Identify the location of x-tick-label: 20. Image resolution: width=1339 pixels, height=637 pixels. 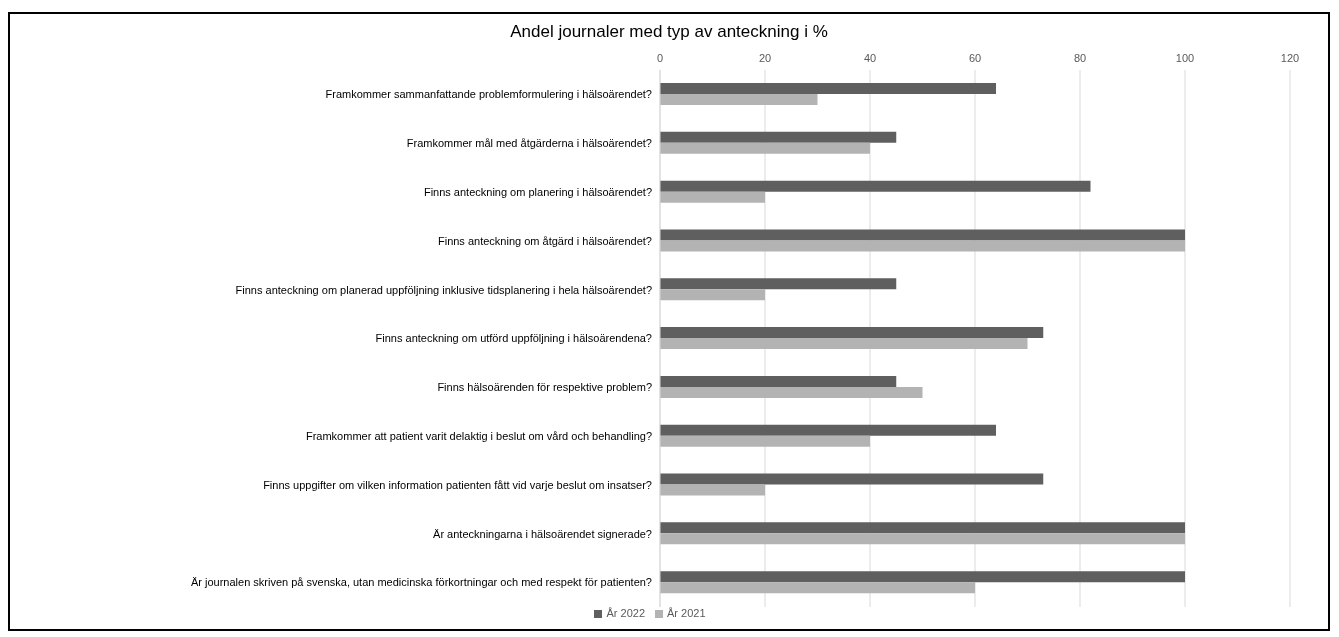
(765, 58).